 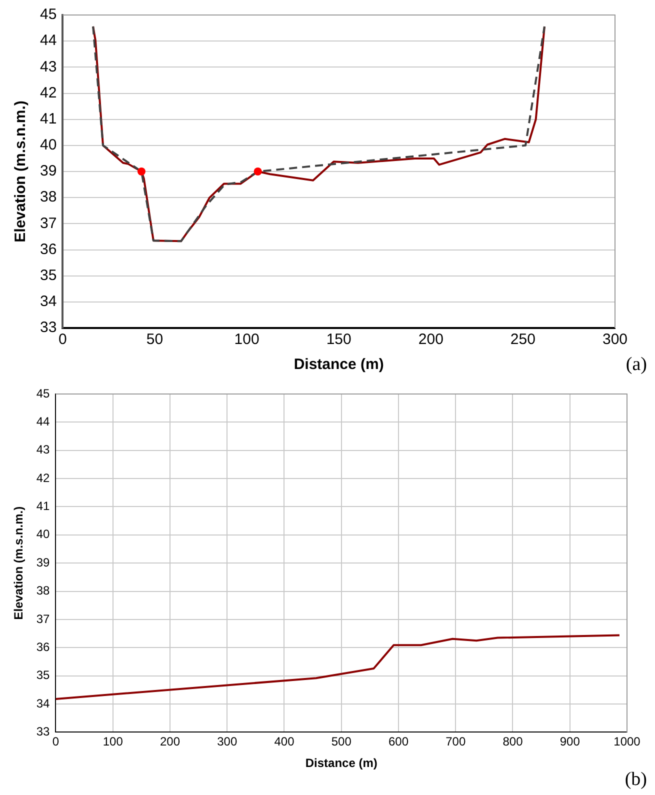 What do you see at coordinates (339, 339) in the screenshot?
I see `x-tick-label: 150` at bounding box center [339, 339].